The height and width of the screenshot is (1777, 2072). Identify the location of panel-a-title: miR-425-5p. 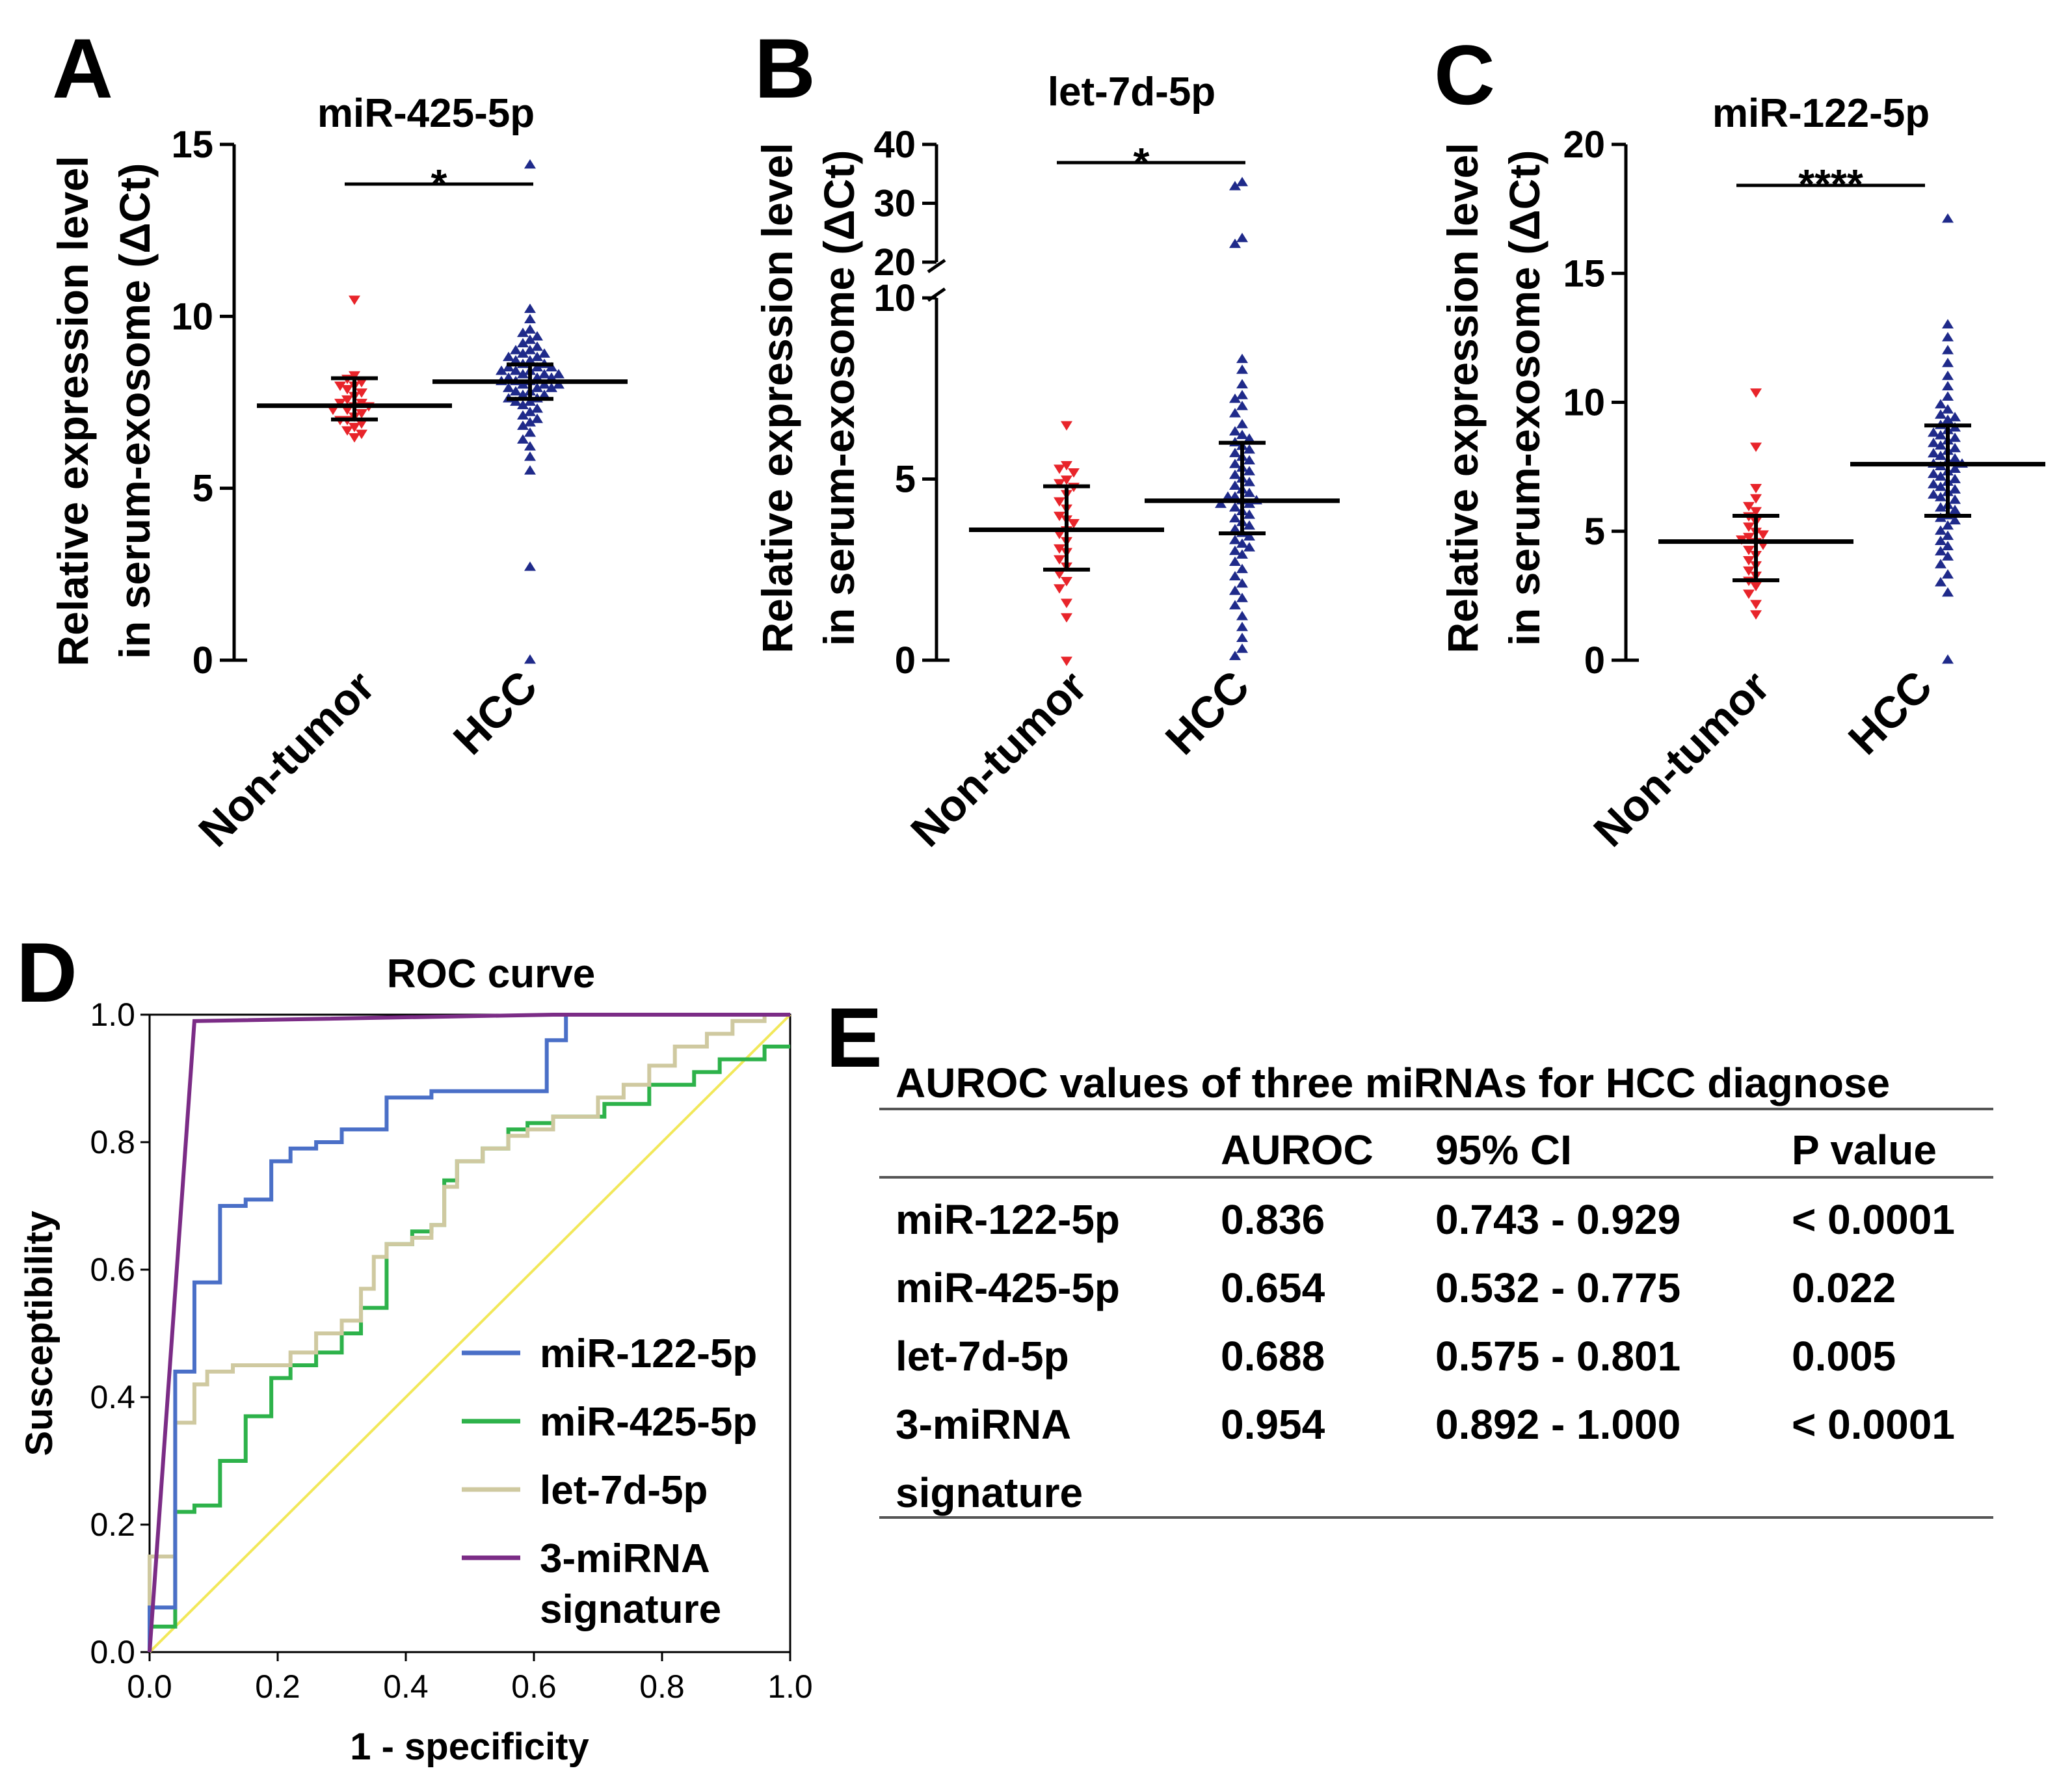
(426, 113).